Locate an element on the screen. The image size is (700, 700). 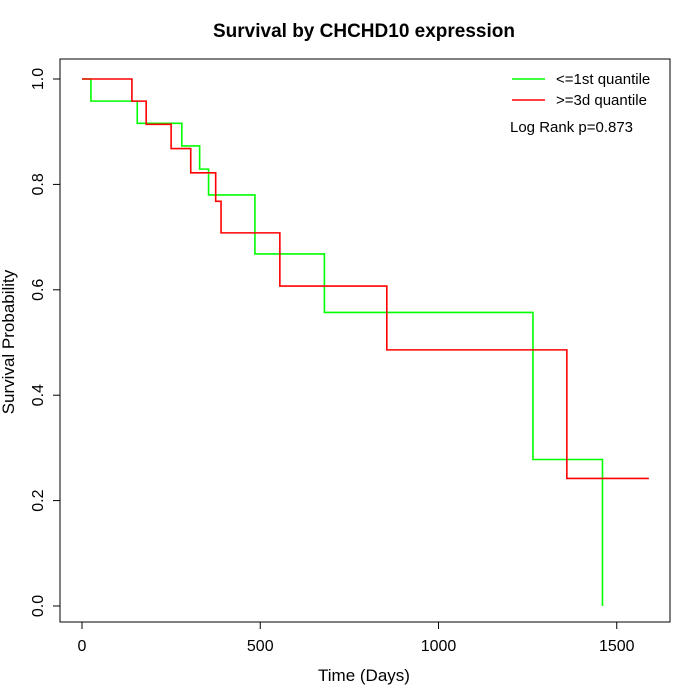
x-tick-label: 500 is located at coordinates (260, 646).